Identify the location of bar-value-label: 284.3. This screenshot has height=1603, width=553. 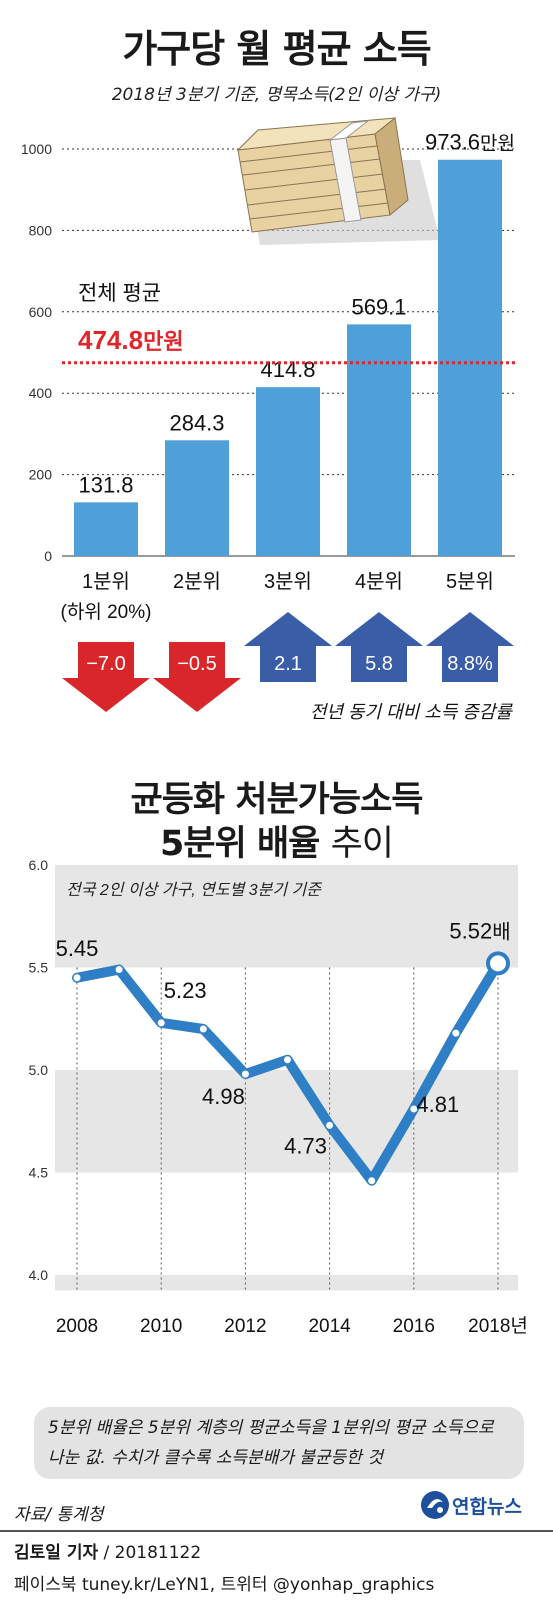
(196, 422).